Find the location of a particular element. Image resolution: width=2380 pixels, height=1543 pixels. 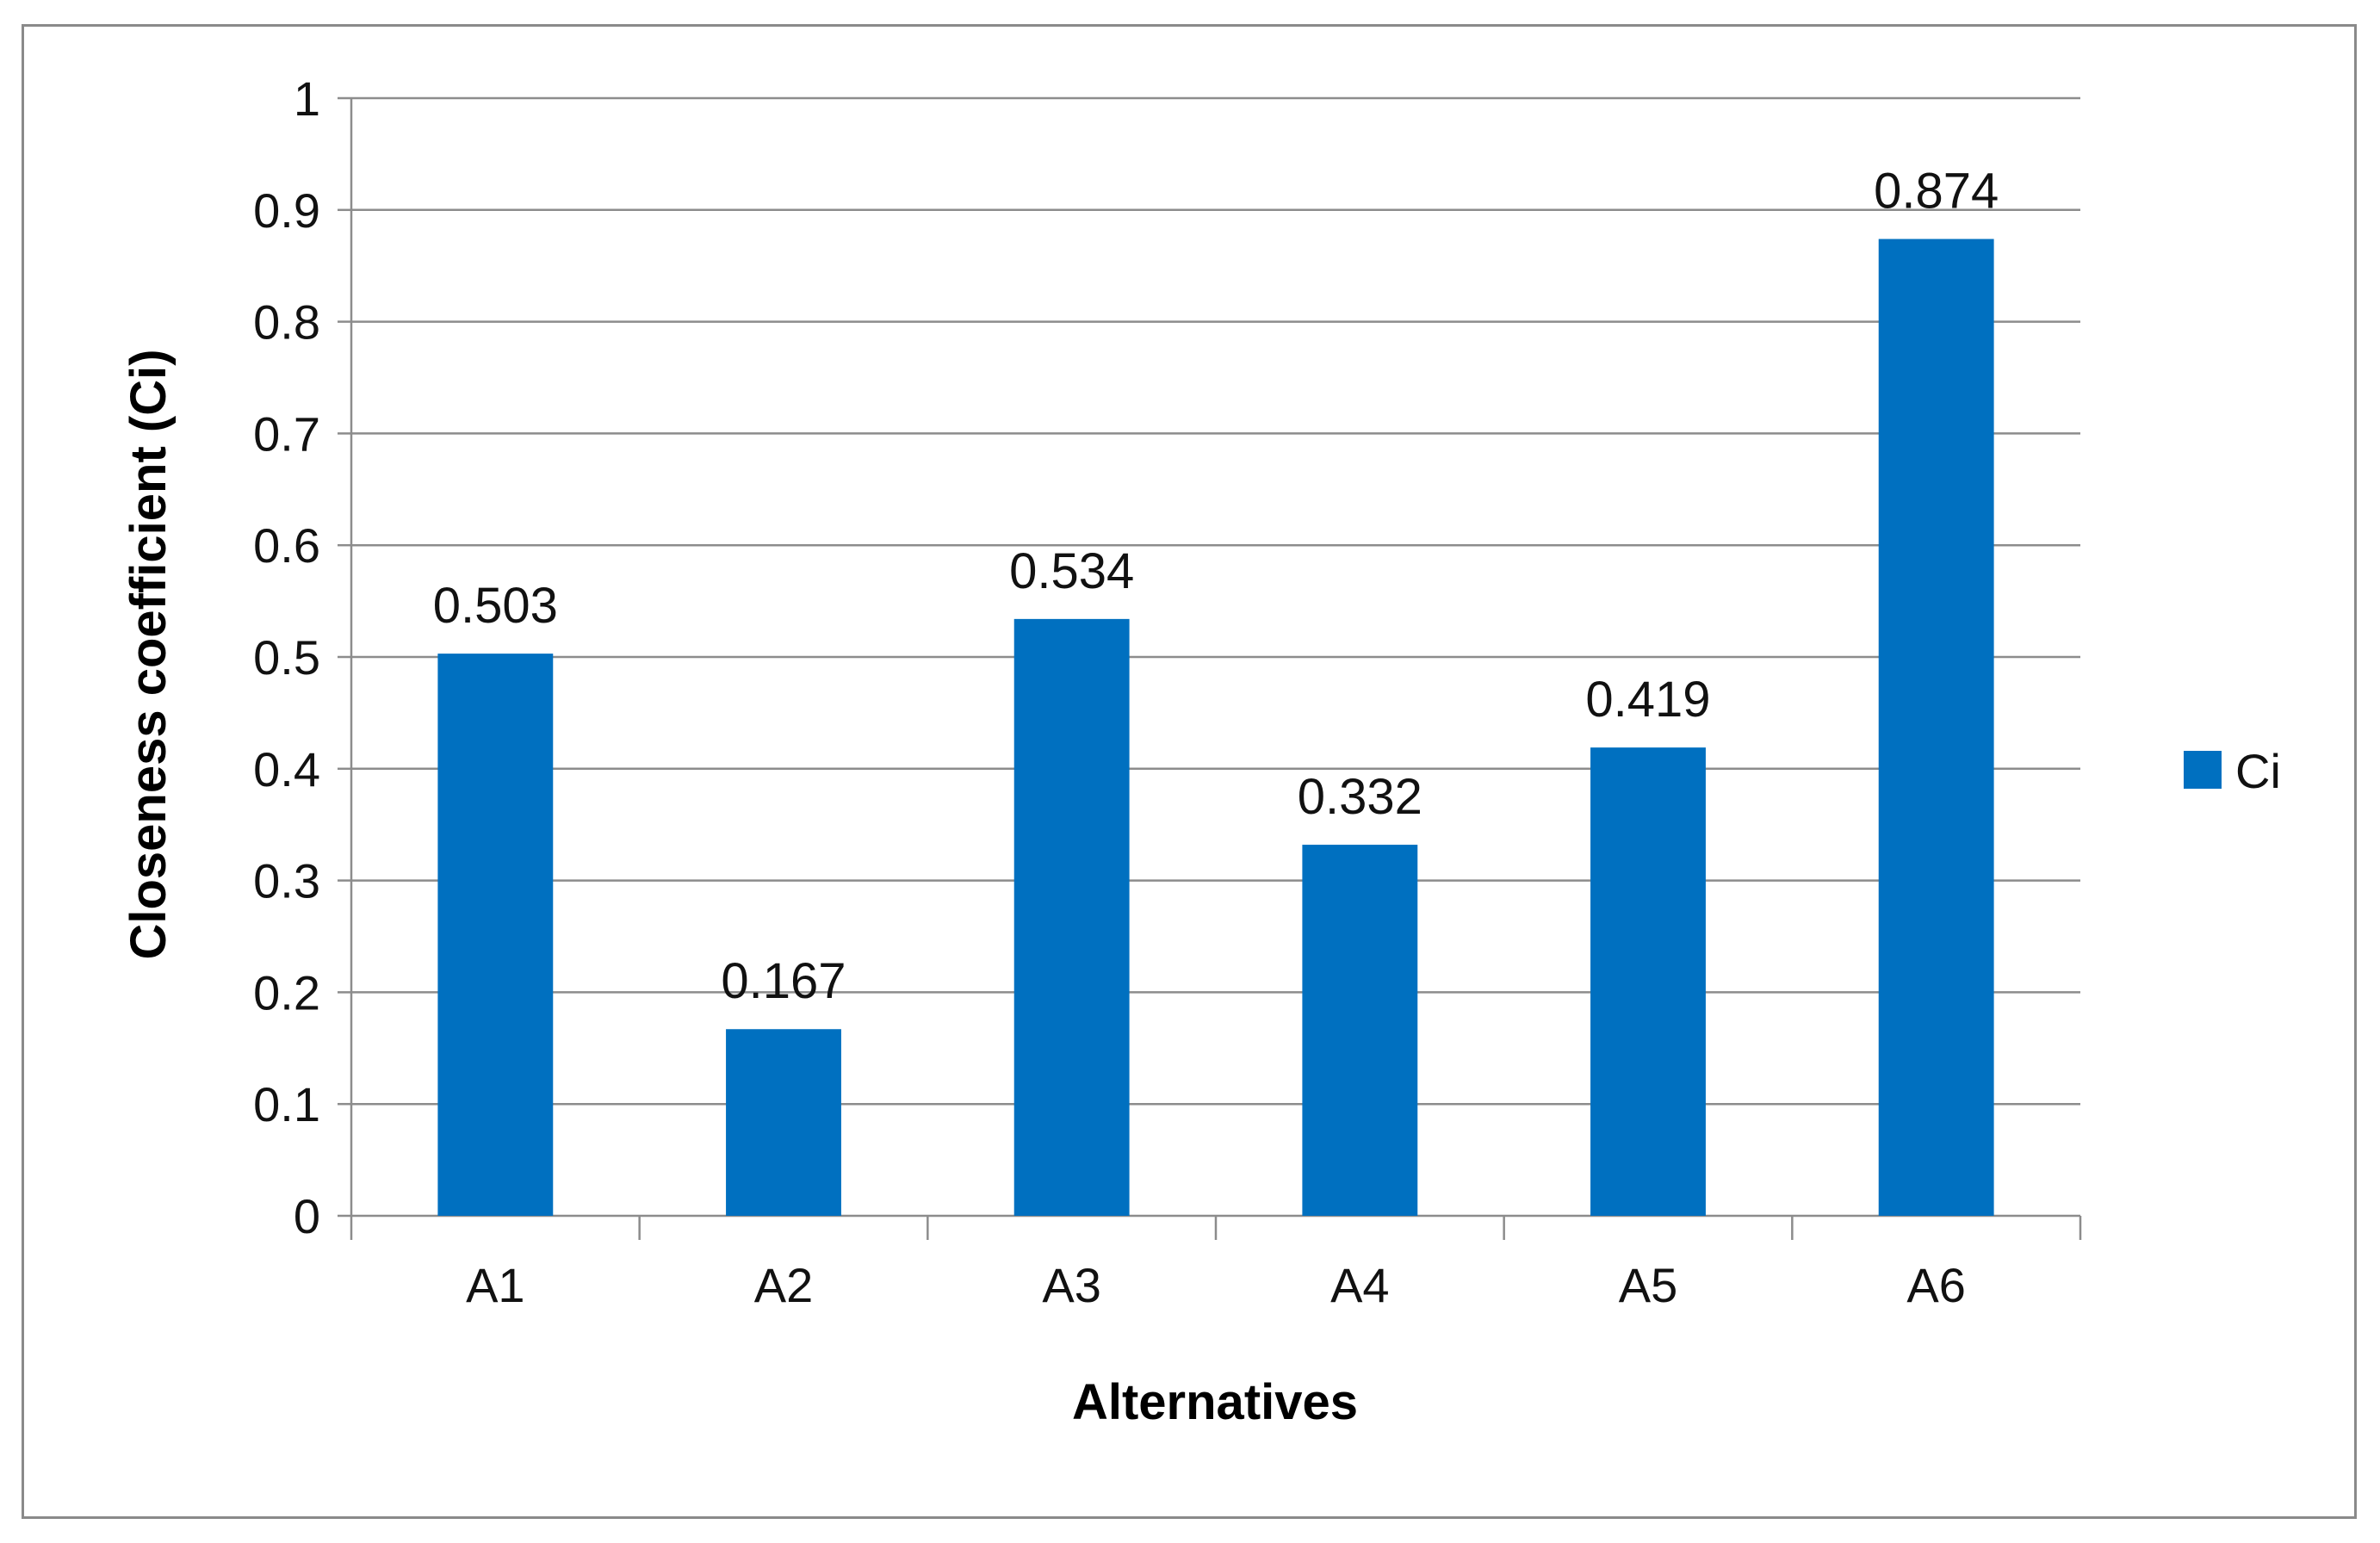

x-tick-label-a2: A2 is located at coordinates (784, 1285).